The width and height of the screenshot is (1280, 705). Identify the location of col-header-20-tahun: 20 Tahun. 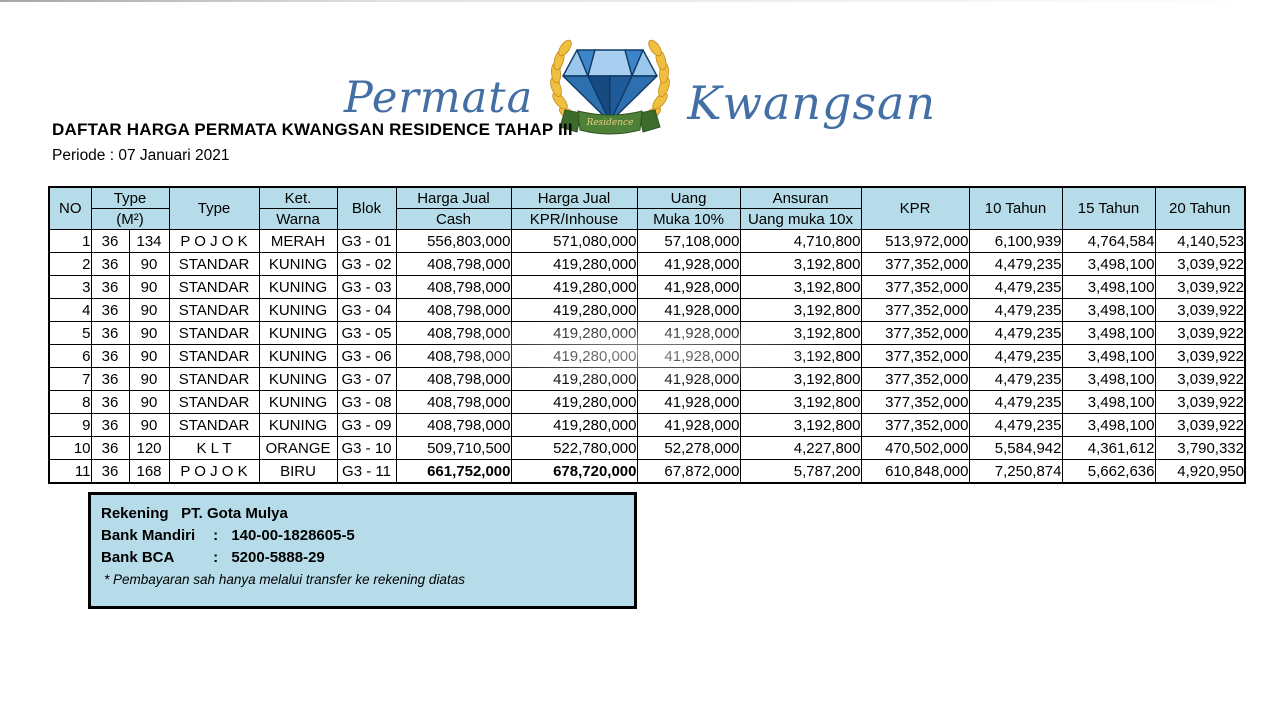
(1200, 208).